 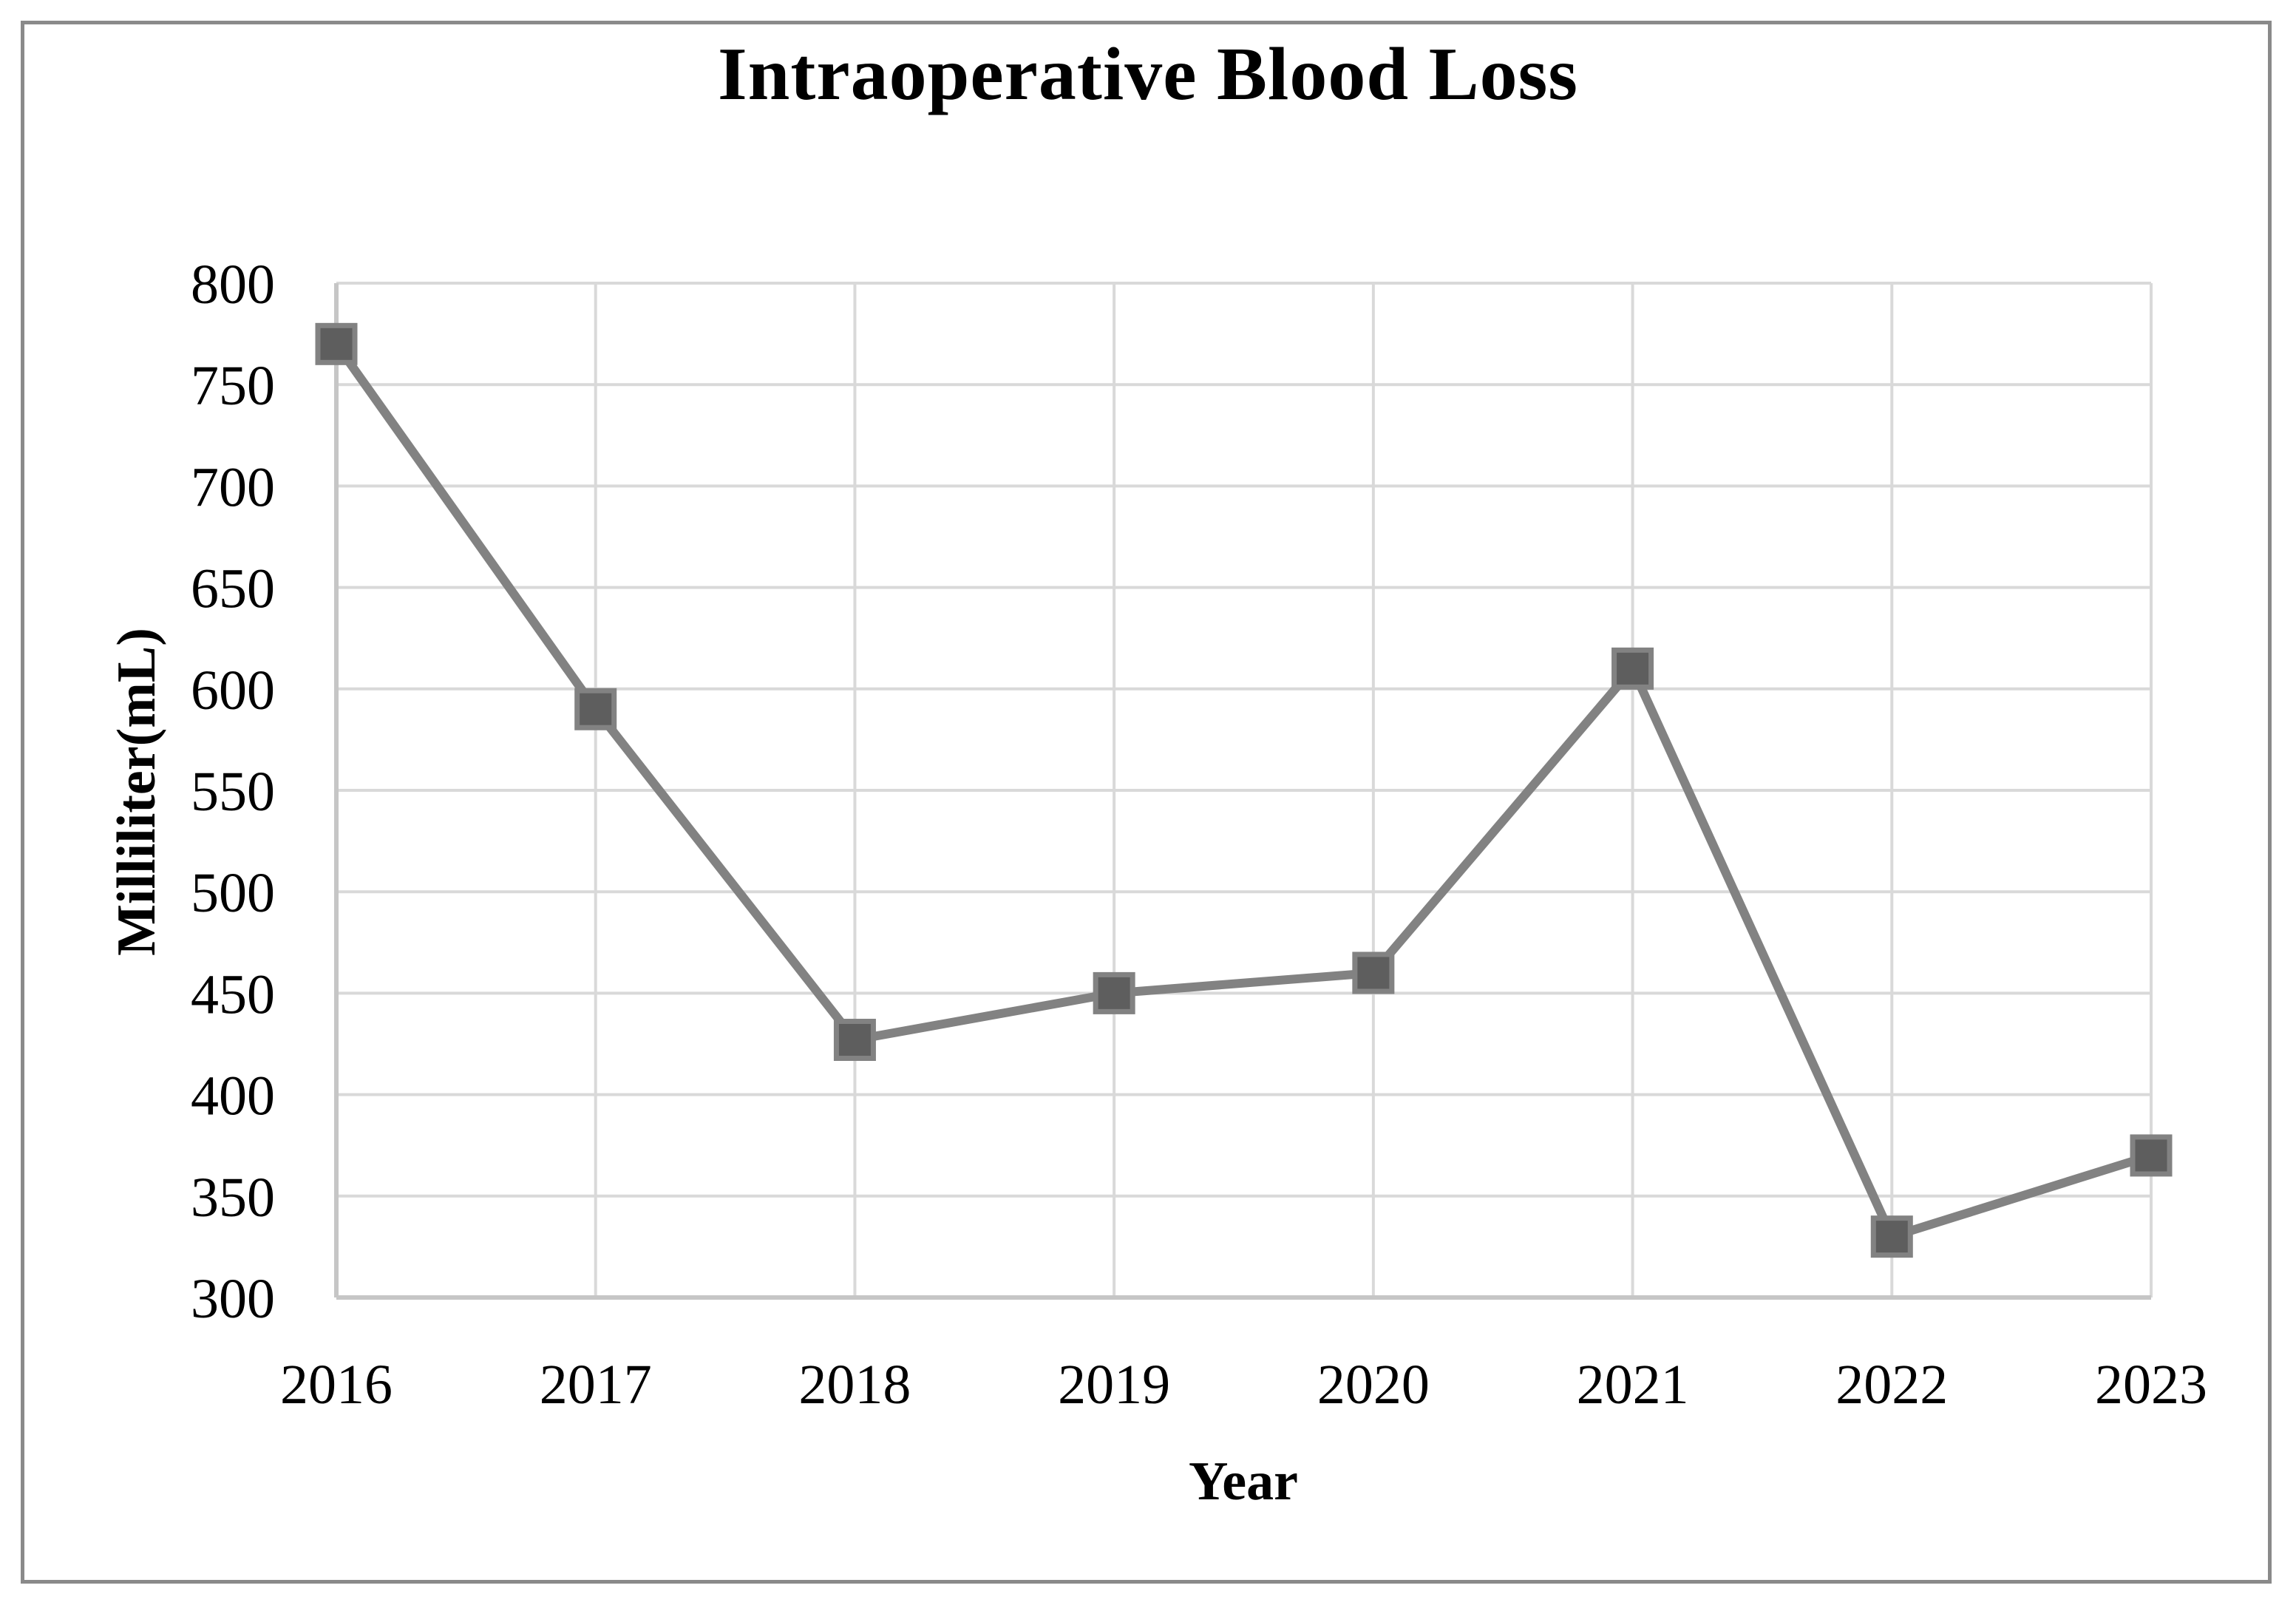 What do you see at coordinates (1148, 74) in the screenshot?
I see `chart-title: Intraoperative Blood Loss` at bounding box center [1148, 74].